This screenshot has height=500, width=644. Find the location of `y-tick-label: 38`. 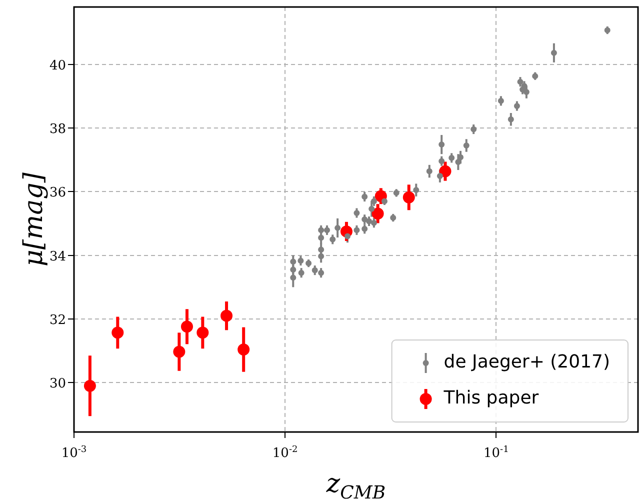

y-tick-label: 38 is located at coordinates (57, 129).